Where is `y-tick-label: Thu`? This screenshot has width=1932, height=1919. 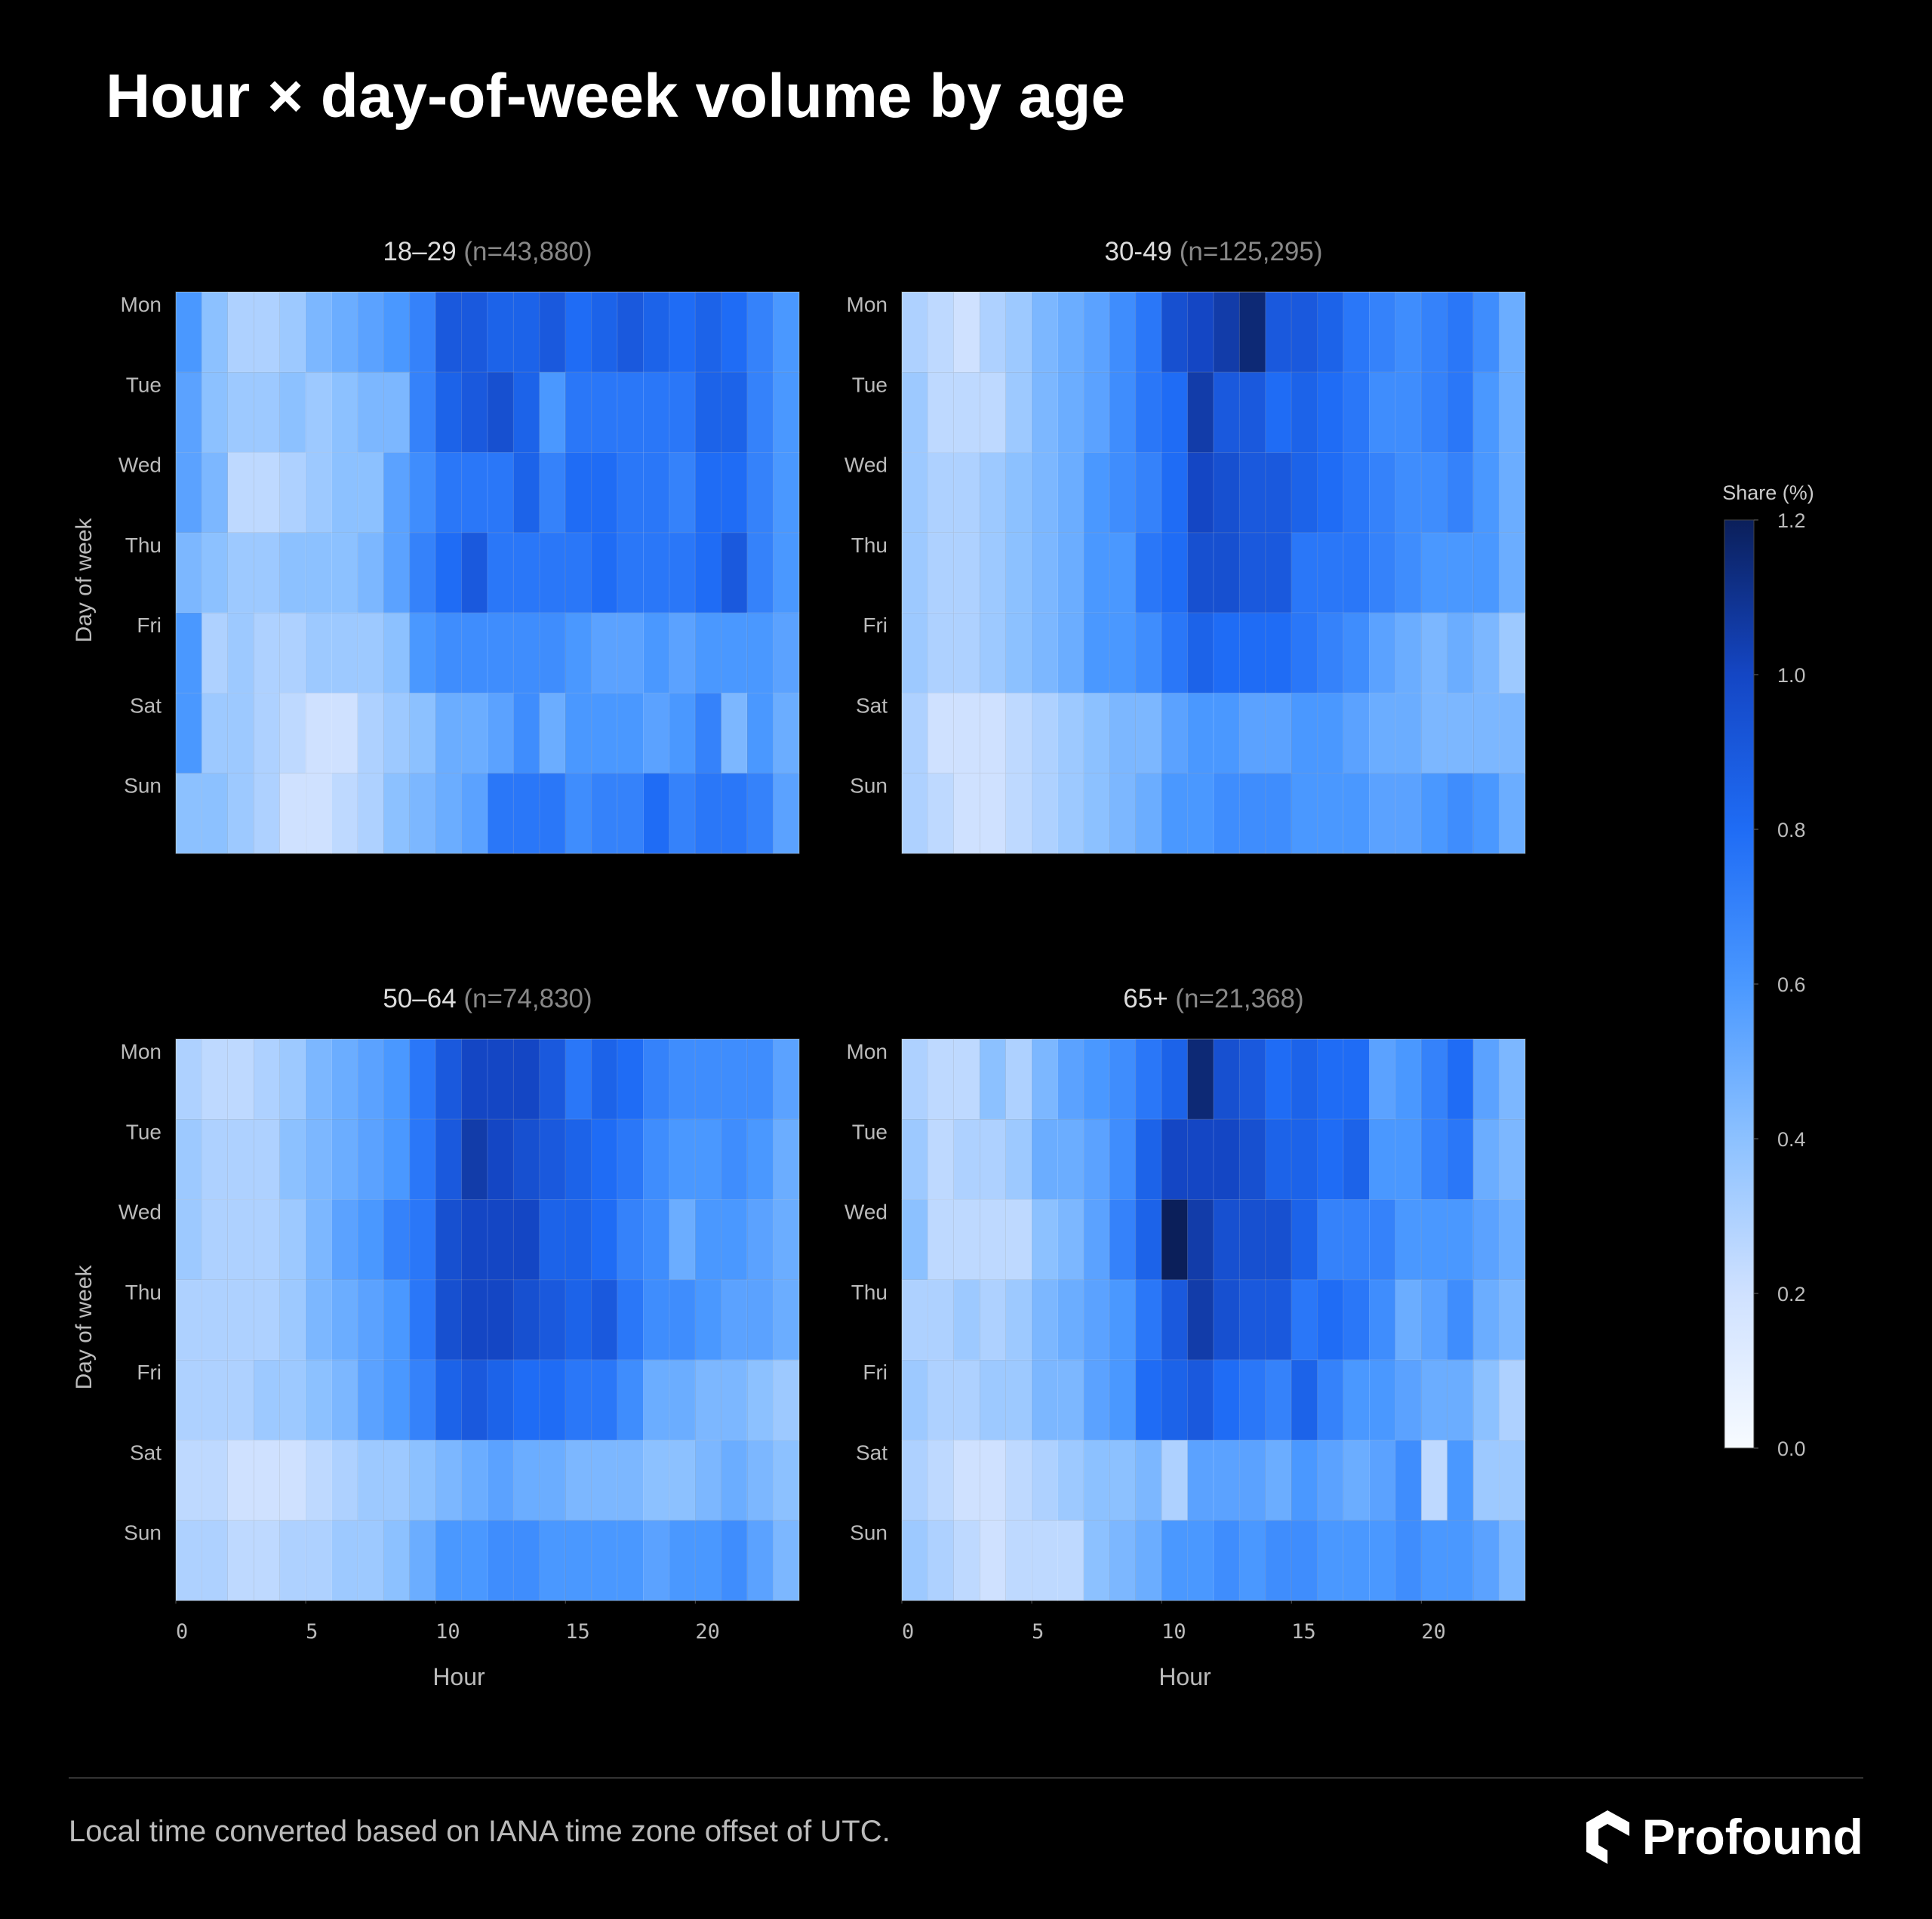
y-tick-label: Thu is located at coordinates (143, 545).